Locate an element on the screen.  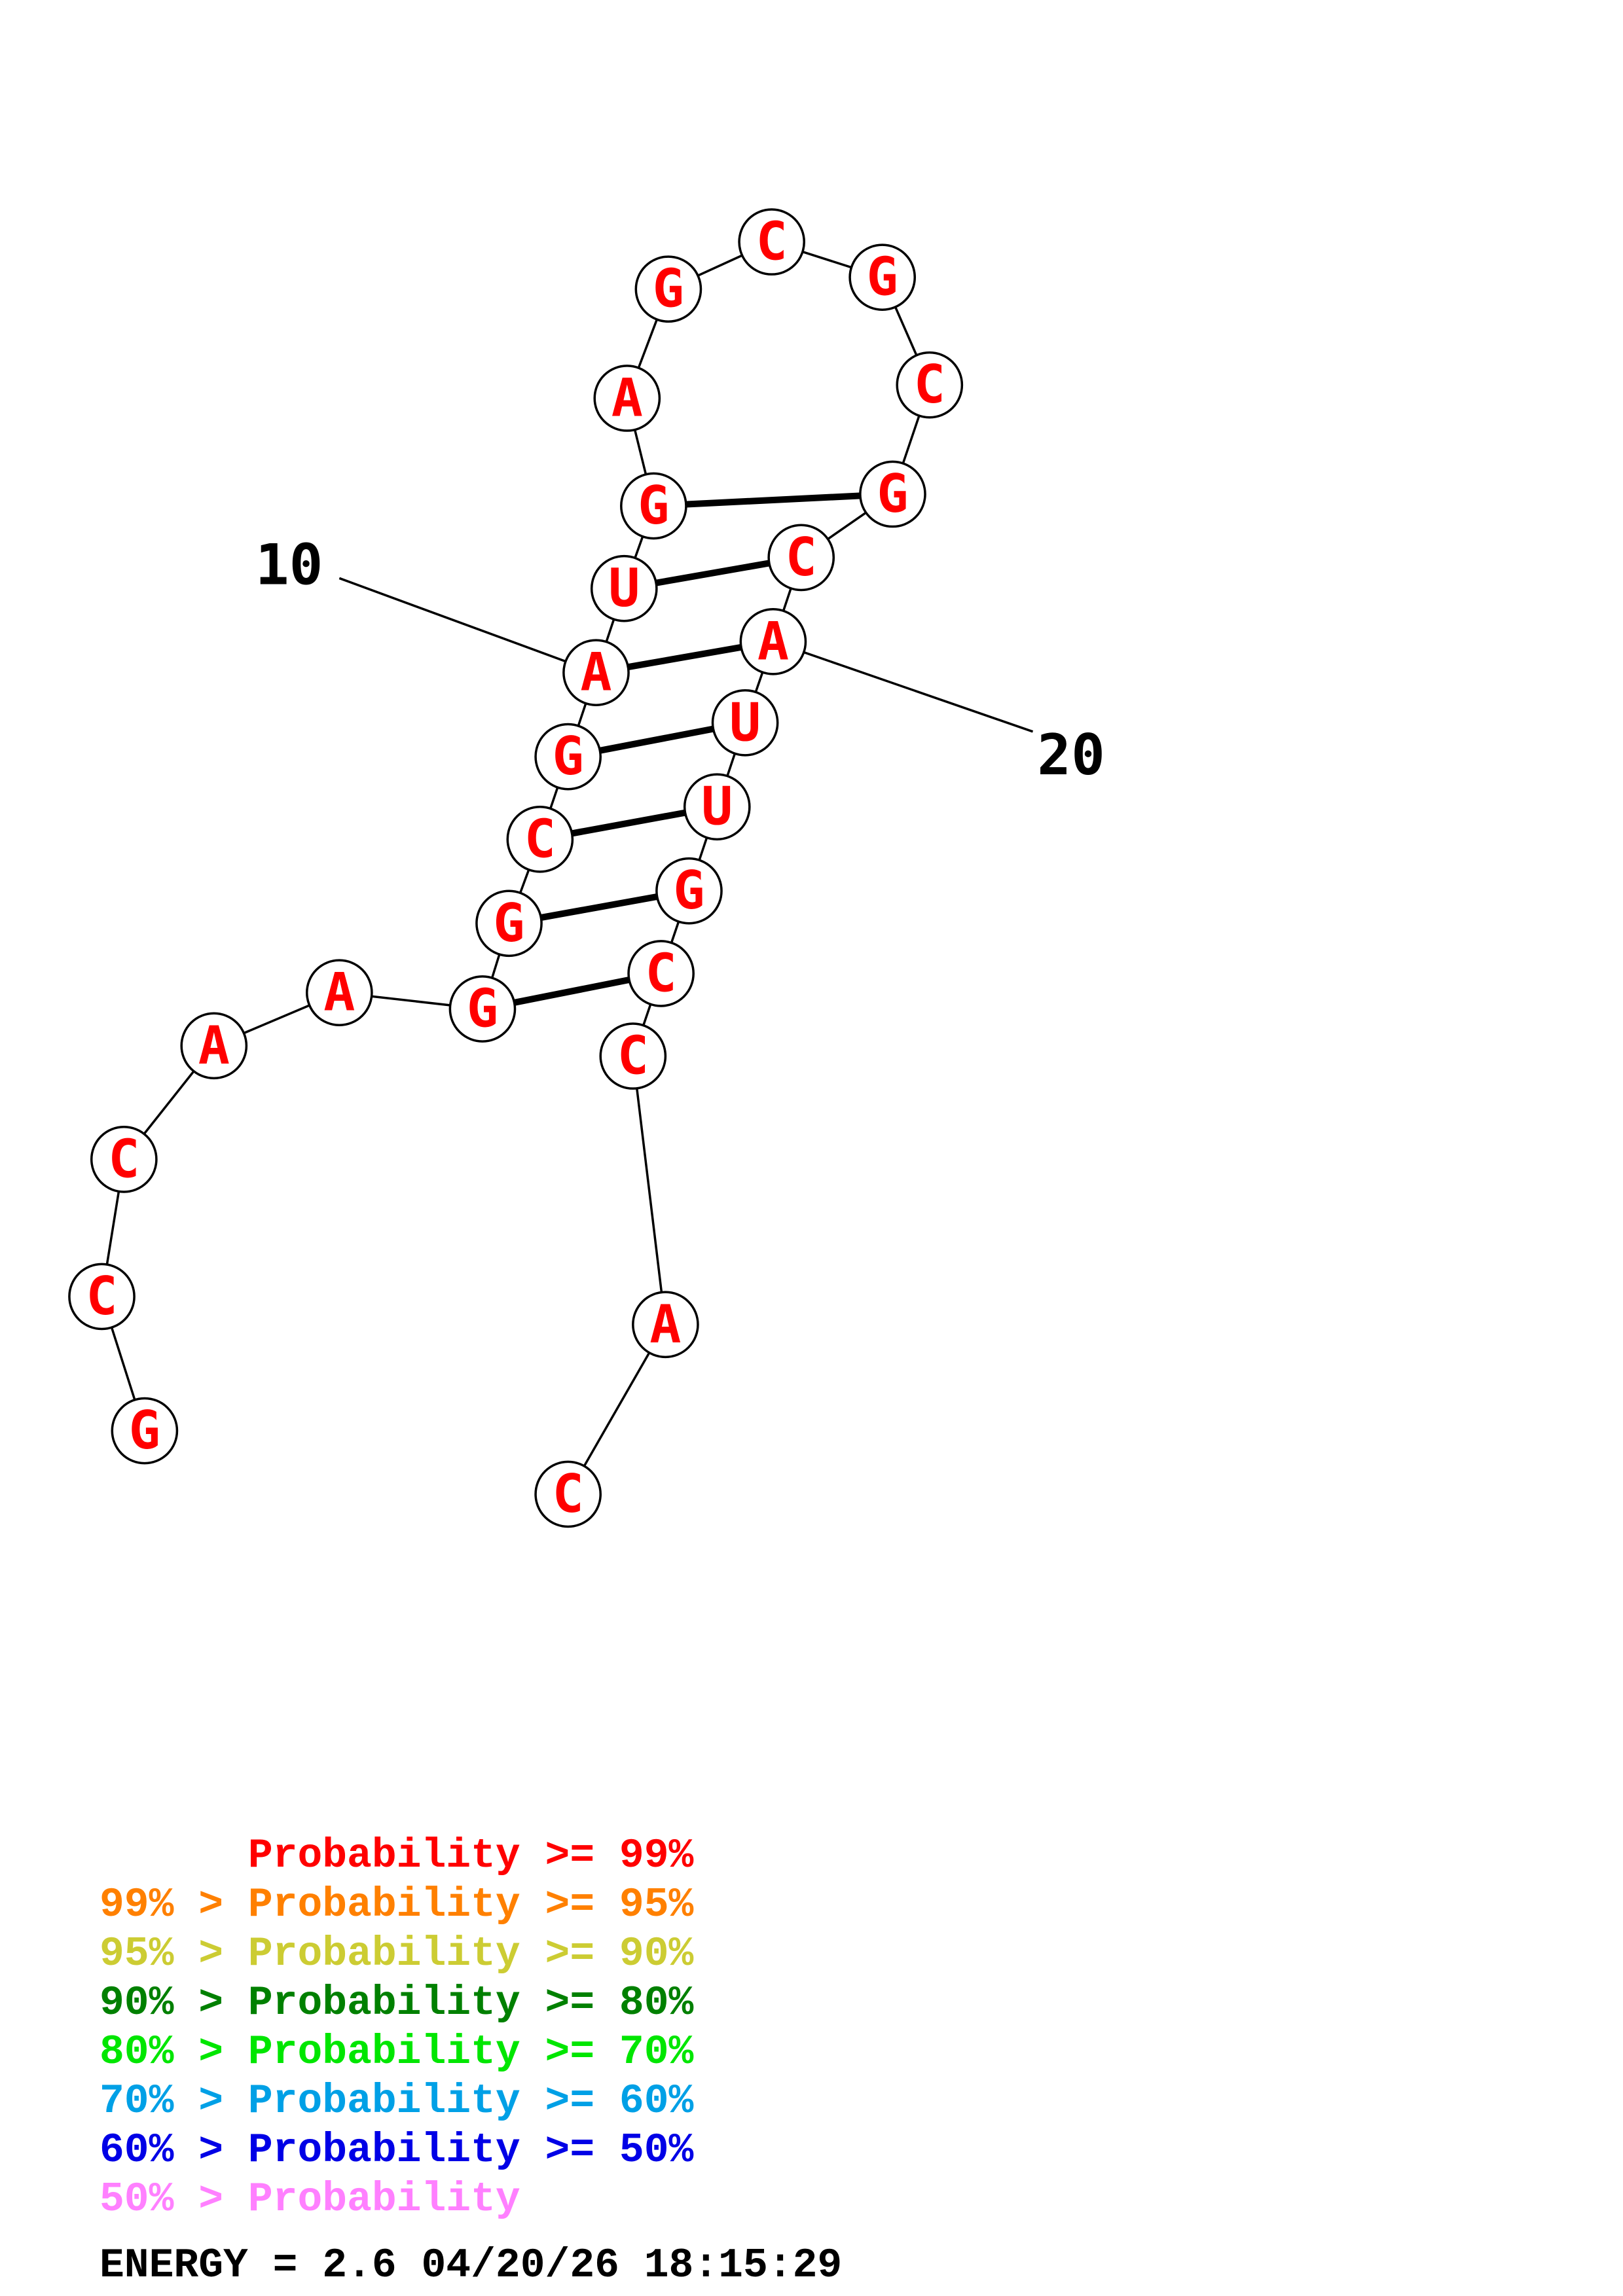
legend-line: 99% > Probability >= 95% is located at coordinates (397, 1905).